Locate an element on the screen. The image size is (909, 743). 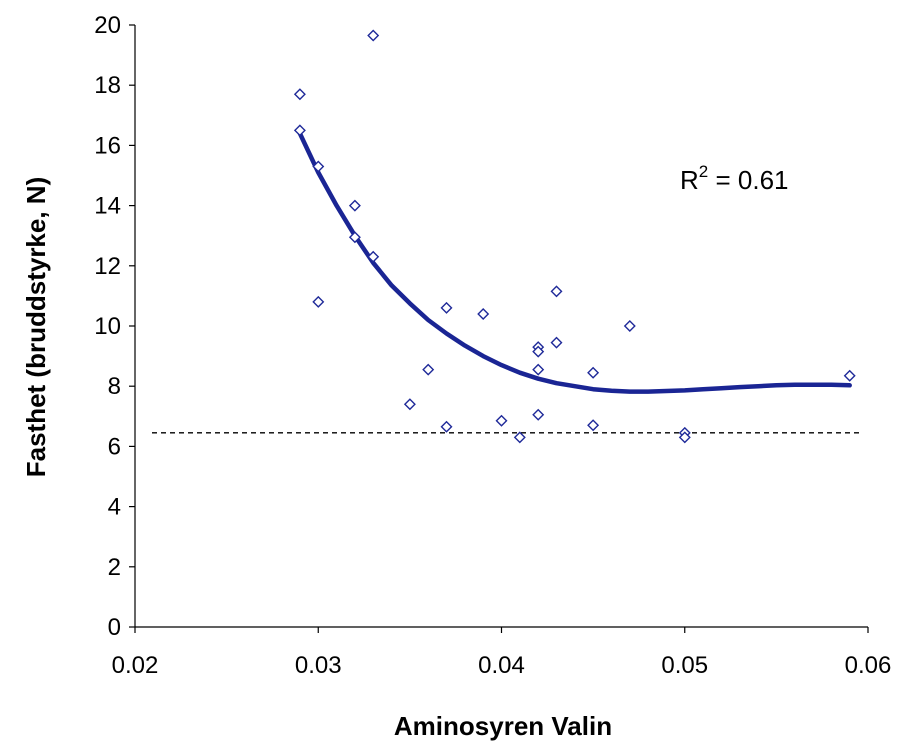
r-squared-value: = 0.61 is located at coordinates (748, 180).